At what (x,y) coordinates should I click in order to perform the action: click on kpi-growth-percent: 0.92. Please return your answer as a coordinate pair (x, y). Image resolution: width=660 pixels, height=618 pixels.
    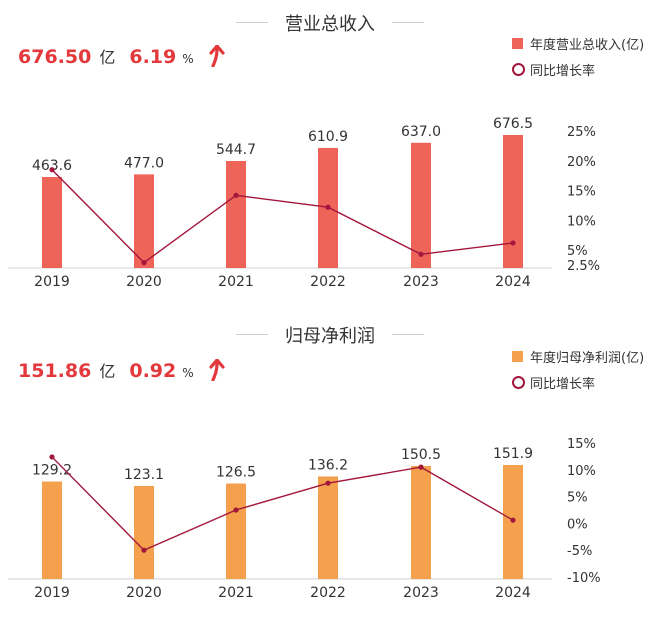
    Looking at the image, I should click on (153, 371).